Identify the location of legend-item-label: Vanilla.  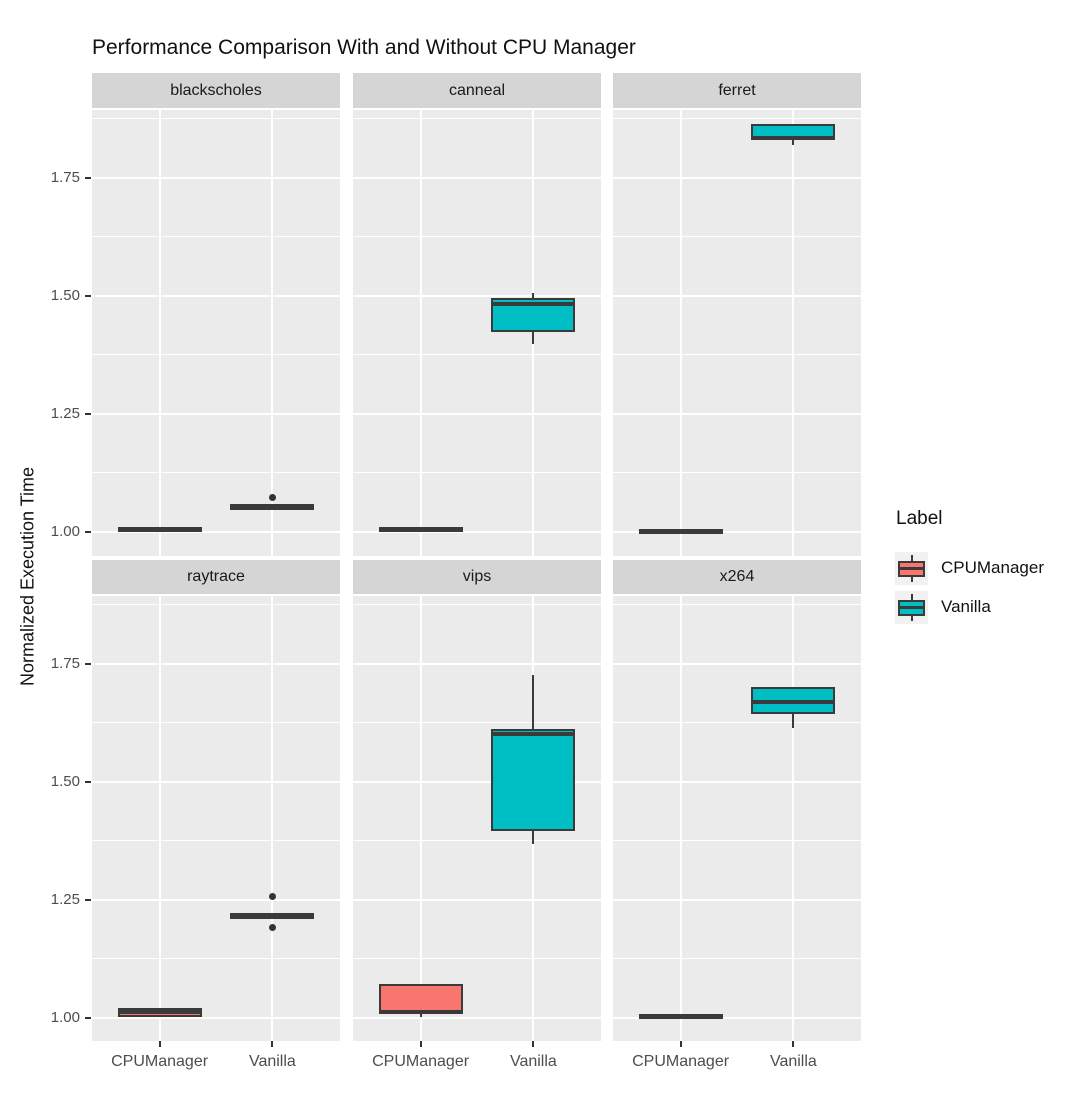
(966, 606).